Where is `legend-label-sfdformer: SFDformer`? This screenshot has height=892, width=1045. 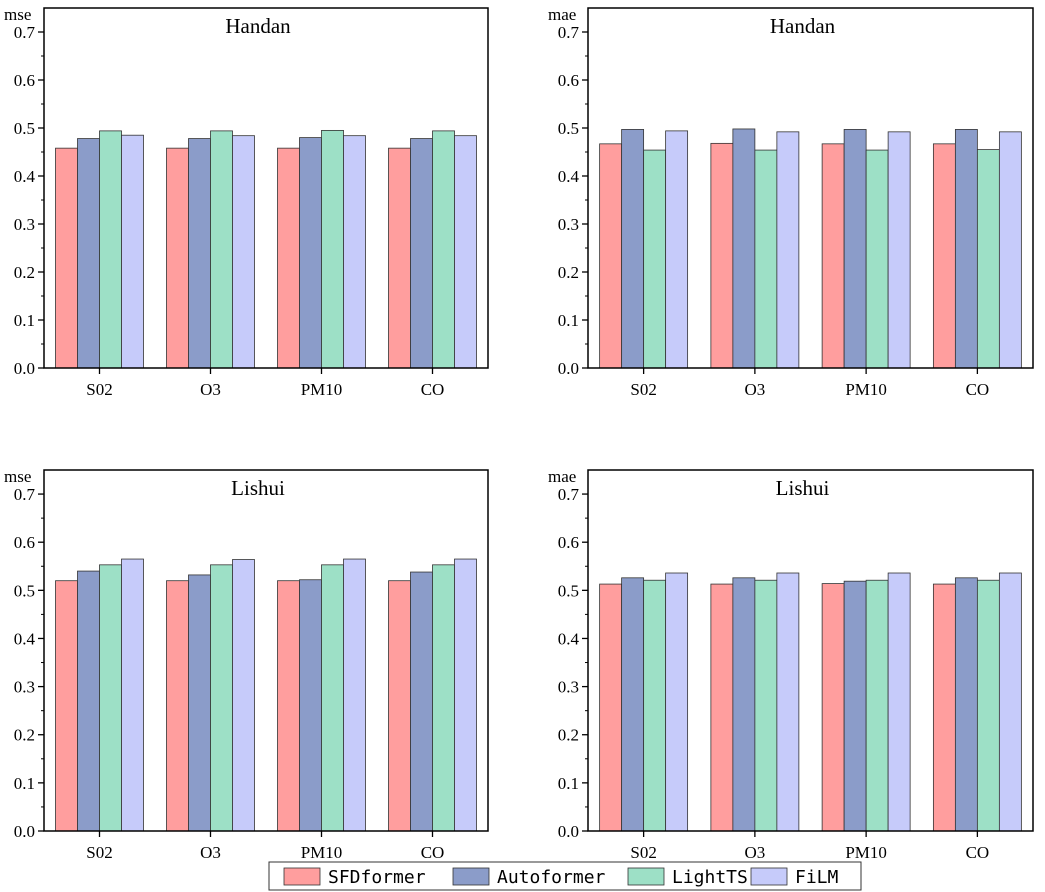
legend-label-sfdformer: SFDformer is located at coordinates (377, 877).